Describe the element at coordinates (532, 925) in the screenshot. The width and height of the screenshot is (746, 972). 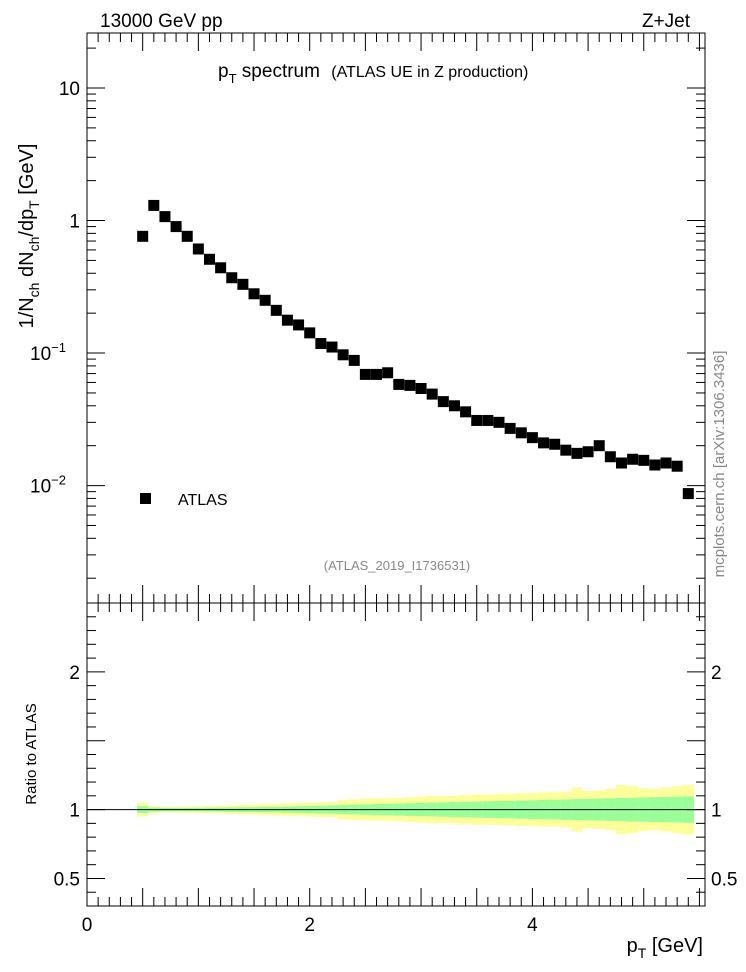
I see `ratio-xtick-label: 4` at that location.